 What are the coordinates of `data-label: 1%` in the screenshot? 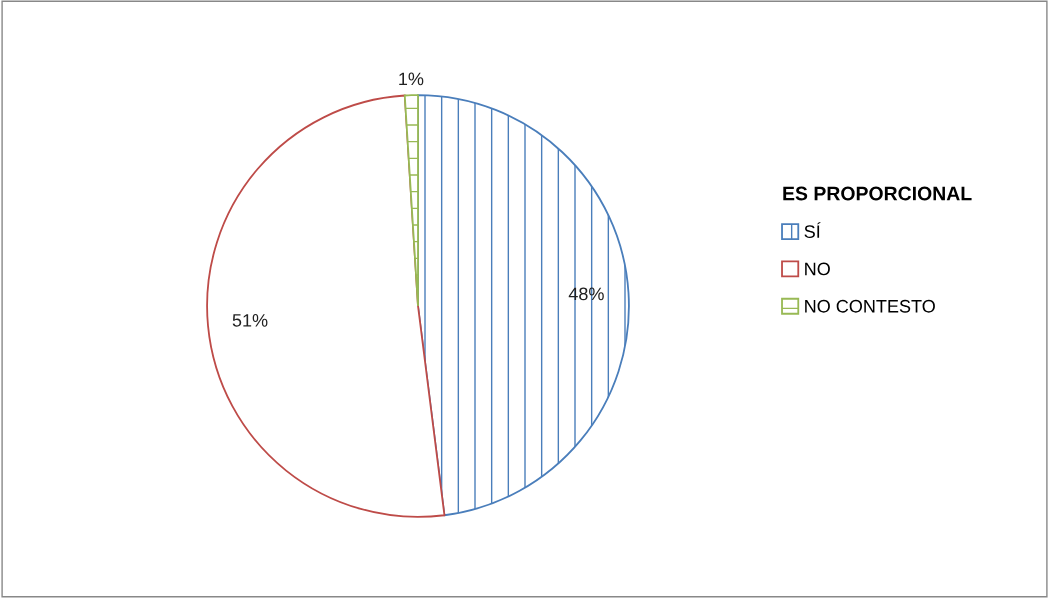 It's located at (411, 79).